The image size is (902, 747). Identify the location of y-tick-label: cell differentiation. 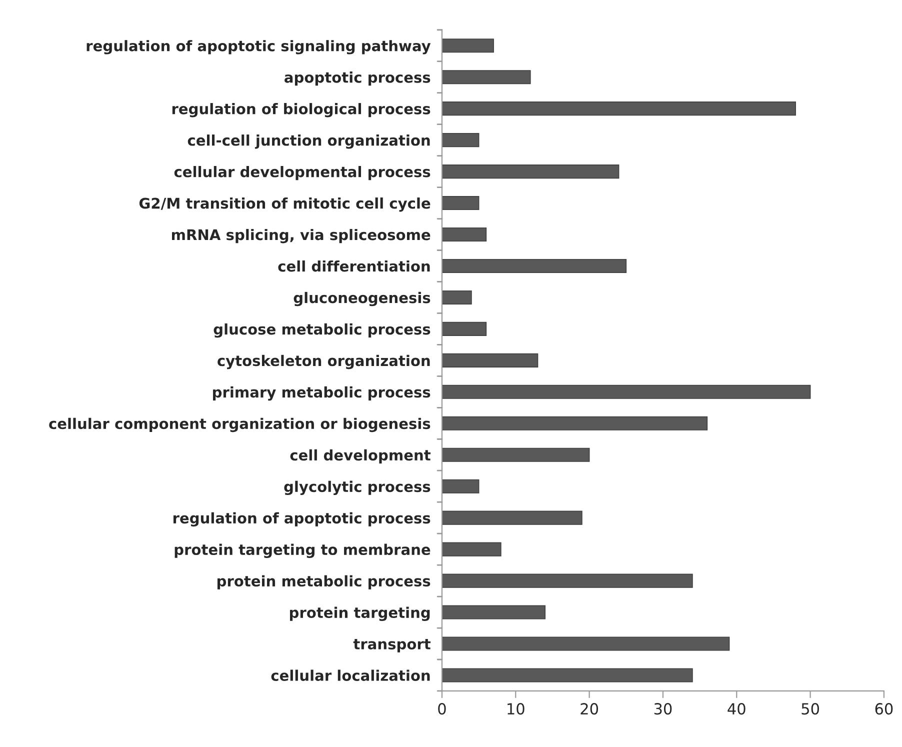
(354, 266).